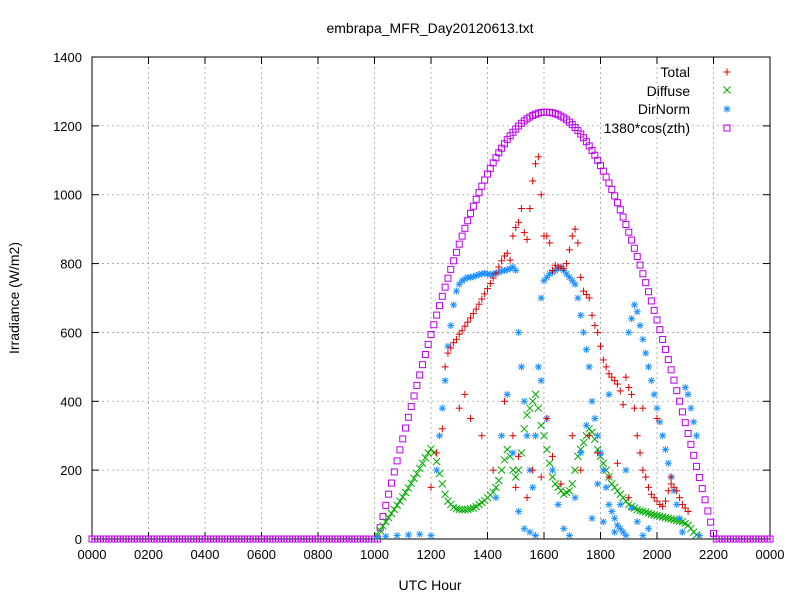 The width and height of the screenshot is (800, 600). I want to click on y-tick-label: 400, so click(71, 401).